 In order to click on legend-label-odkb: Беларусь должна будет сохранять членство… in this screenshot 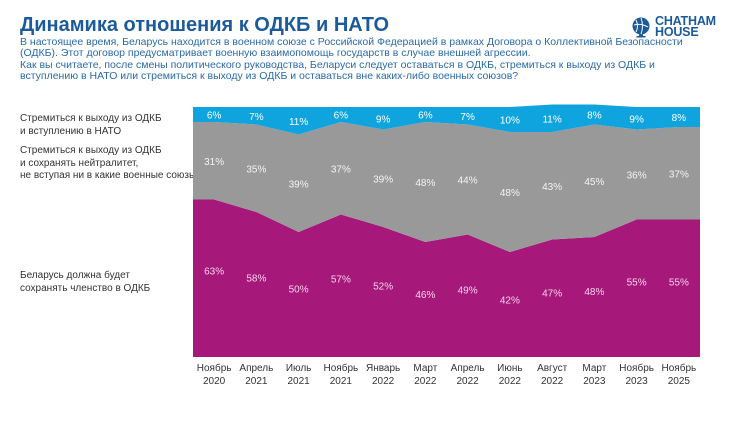, I will do `click(85, 282)`.